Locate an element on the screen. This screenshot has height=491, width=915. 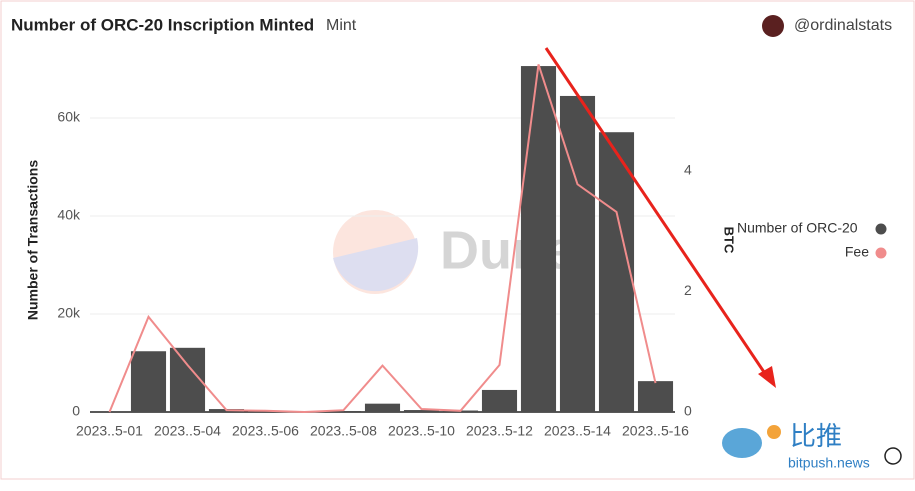
author: @ordinalstats is located at coordinates (843, 25).